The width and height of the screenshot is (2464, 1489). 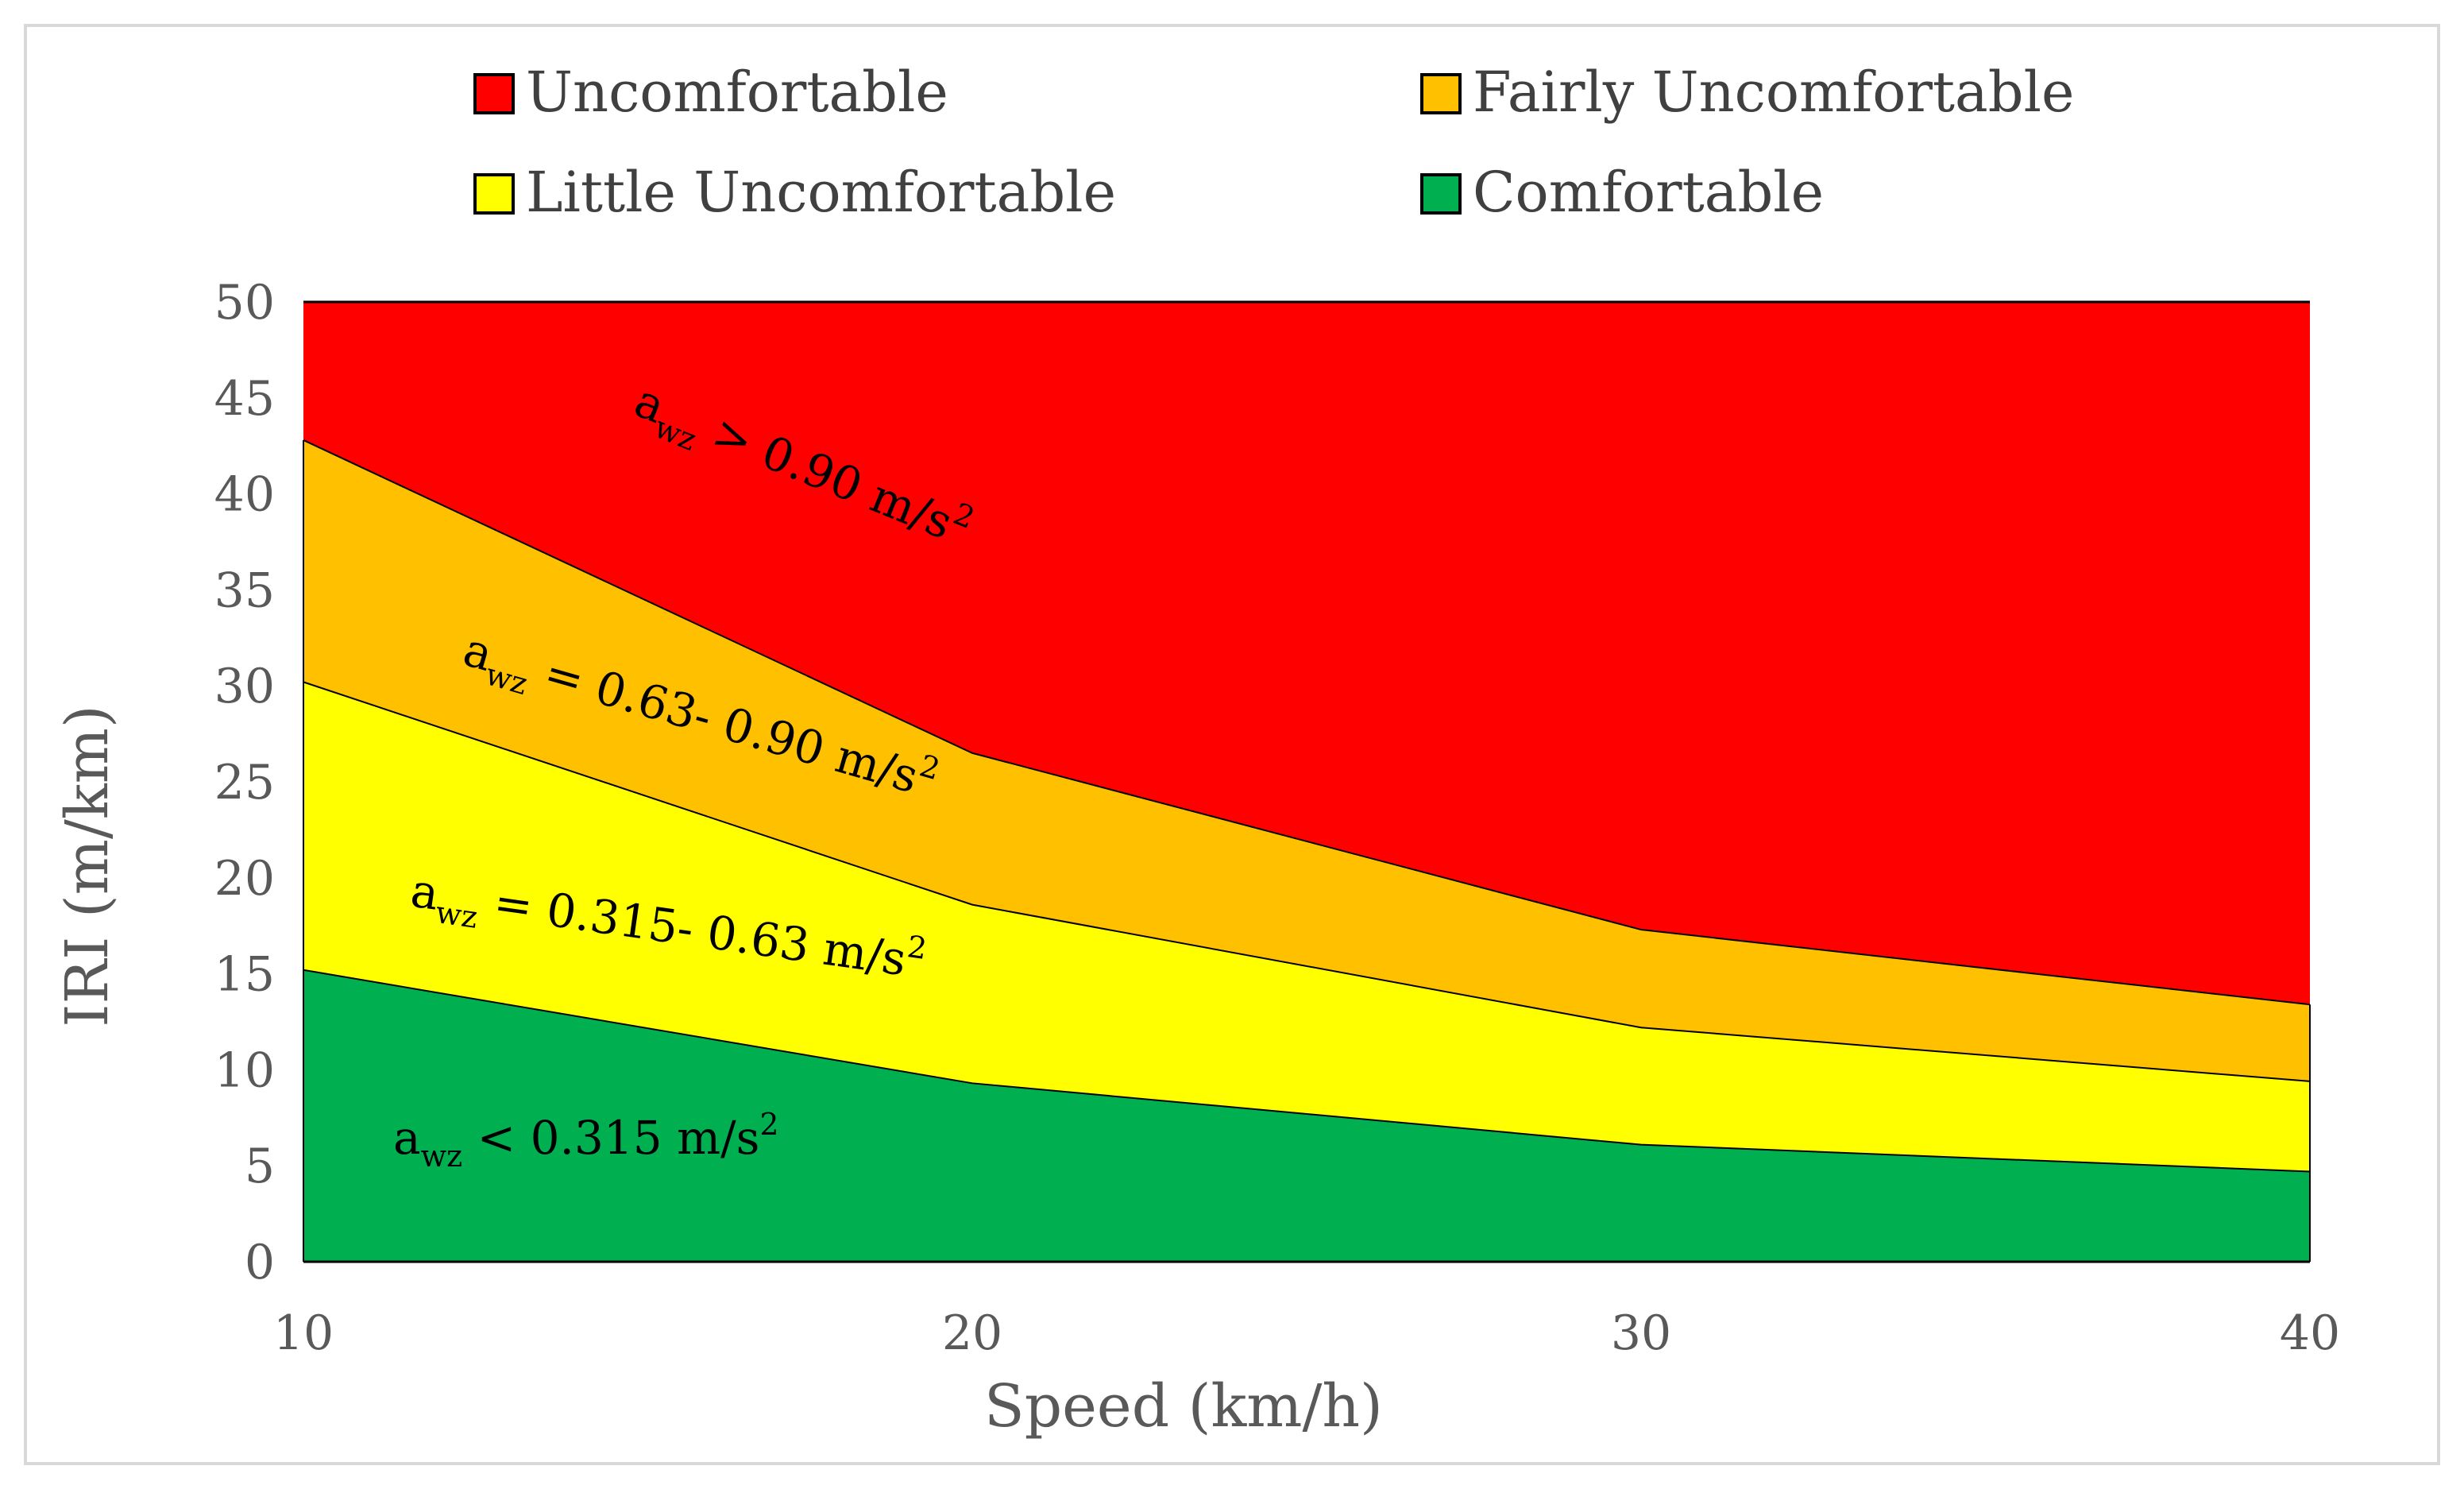 What do you see at coordinates (303, 1333) in the screenshot?
I see `x-tick-label: 10` at bounding box center [303, 1333].